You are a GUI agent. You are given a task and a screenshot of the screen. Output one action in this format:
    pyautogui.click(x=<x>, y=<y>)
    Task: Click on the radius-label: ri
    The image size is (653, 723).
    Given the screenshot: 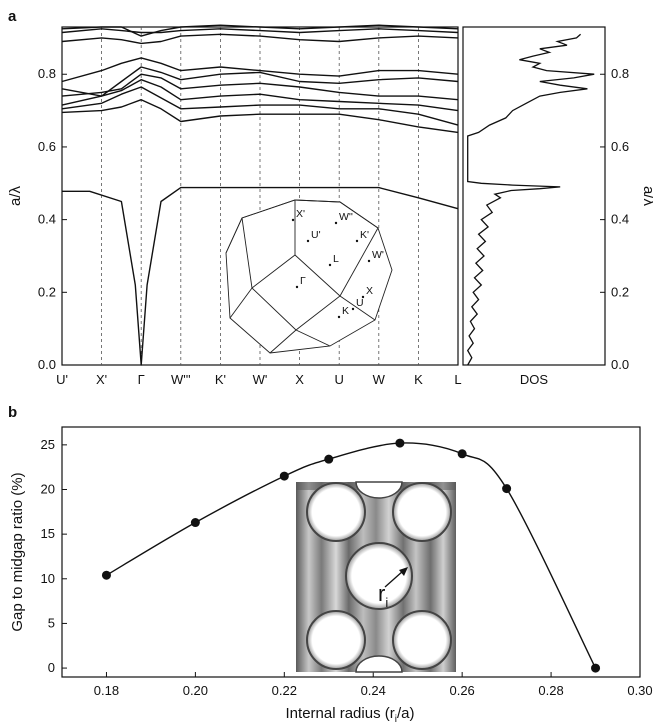 What is the action you would take?
    pyautogui.click(x=383, y=595)
    